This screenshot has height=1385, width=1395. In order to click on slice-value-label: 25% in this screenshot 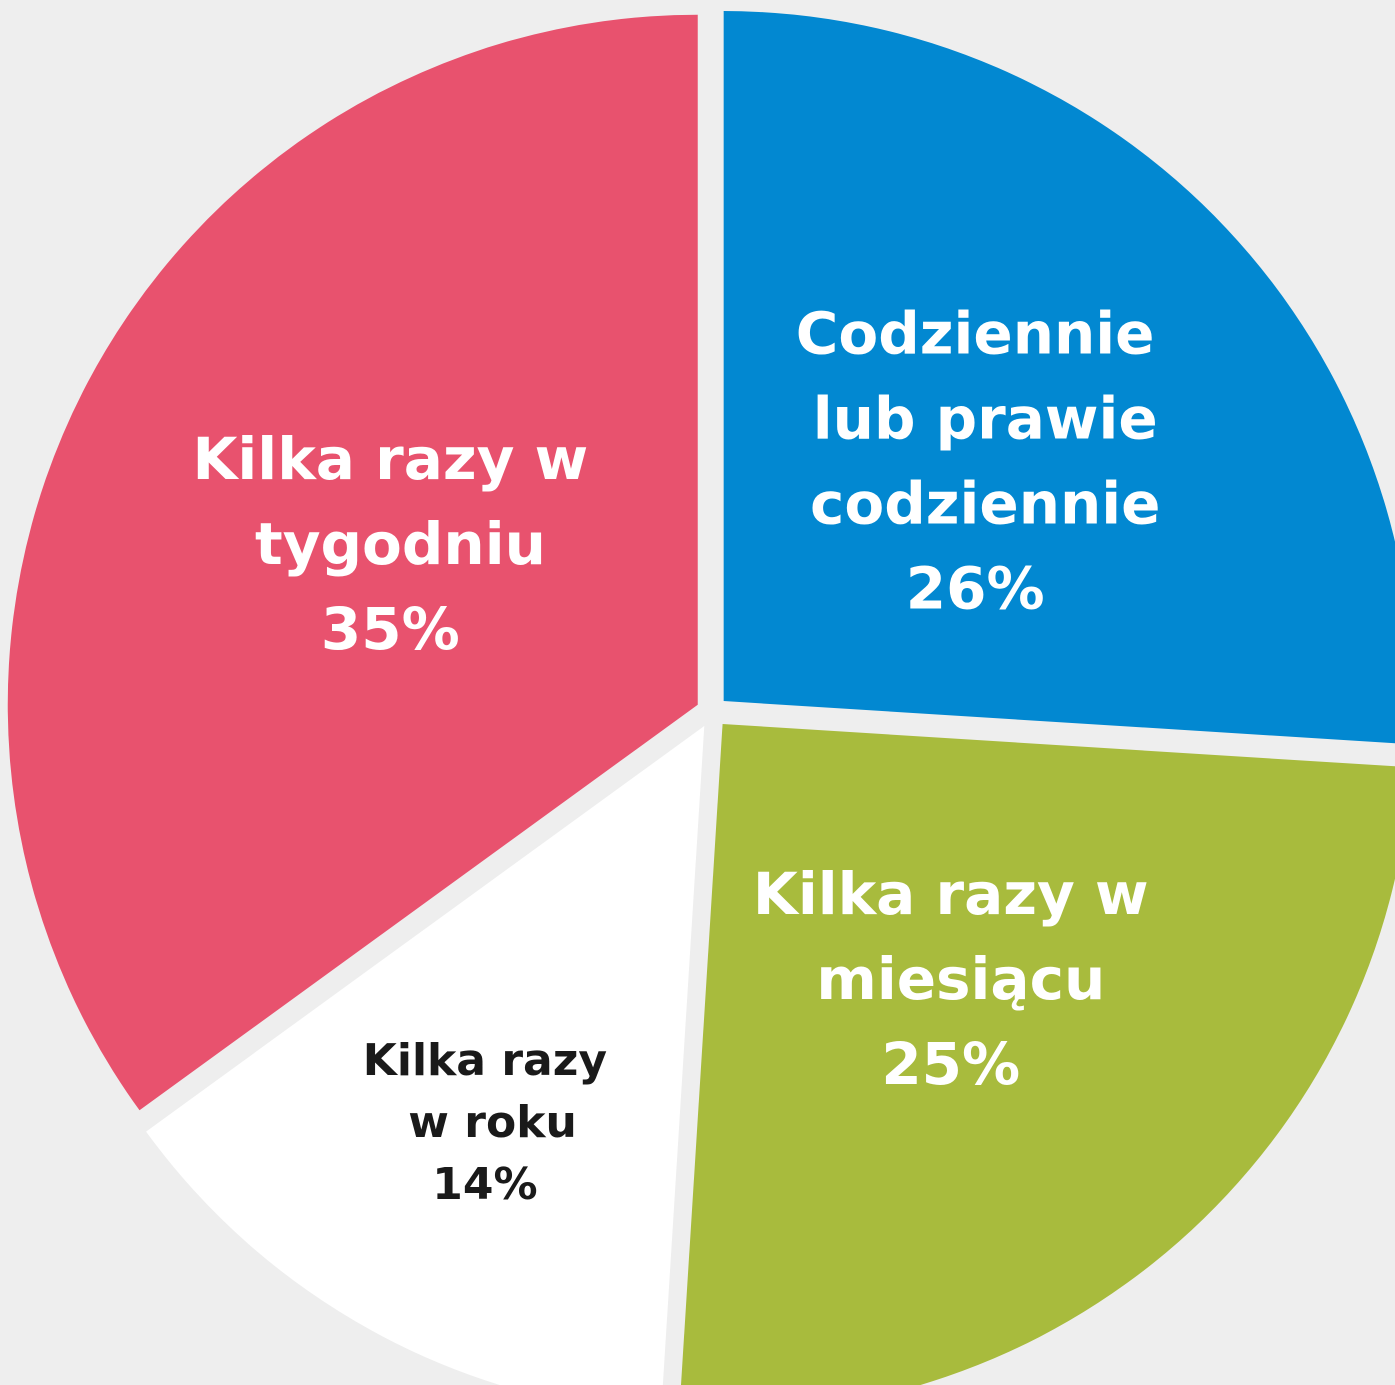, I will do `click(950, 1064)`.